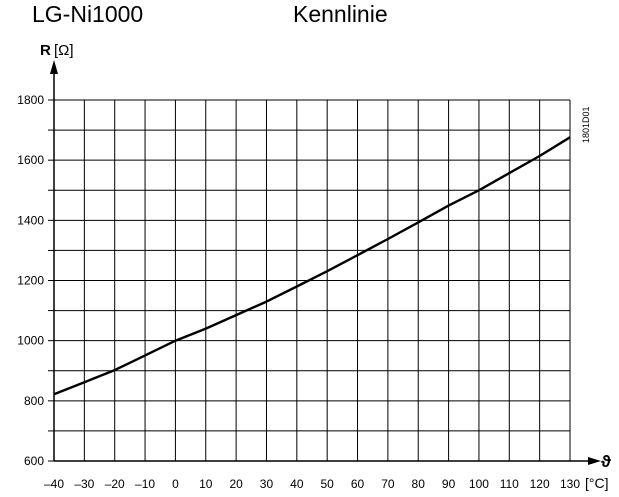  Describe the element at coordinates (84, 484) in the screenshot. I see `x-tick-label: –30` at that location.